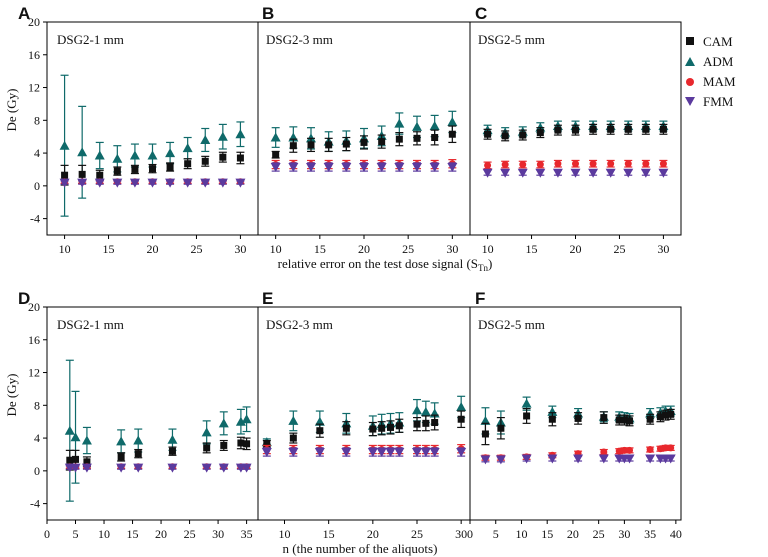  I want to click on panel-frame-d, so click(152, 413).